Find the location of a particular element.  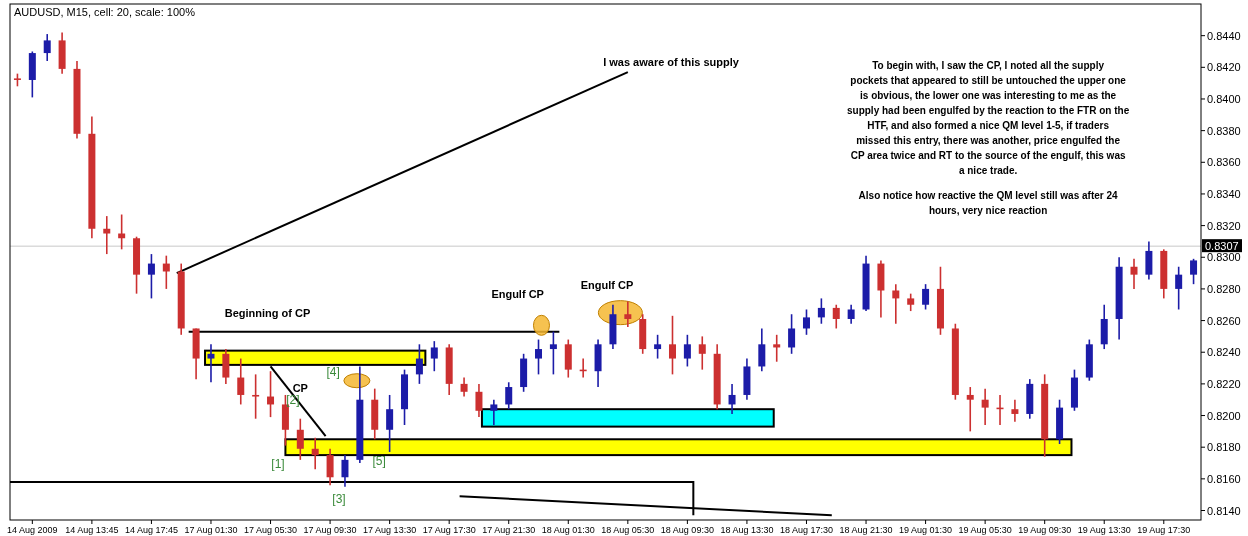

x-tick-label: 18 Aug 17:30 is located at coordinates (806, 530).